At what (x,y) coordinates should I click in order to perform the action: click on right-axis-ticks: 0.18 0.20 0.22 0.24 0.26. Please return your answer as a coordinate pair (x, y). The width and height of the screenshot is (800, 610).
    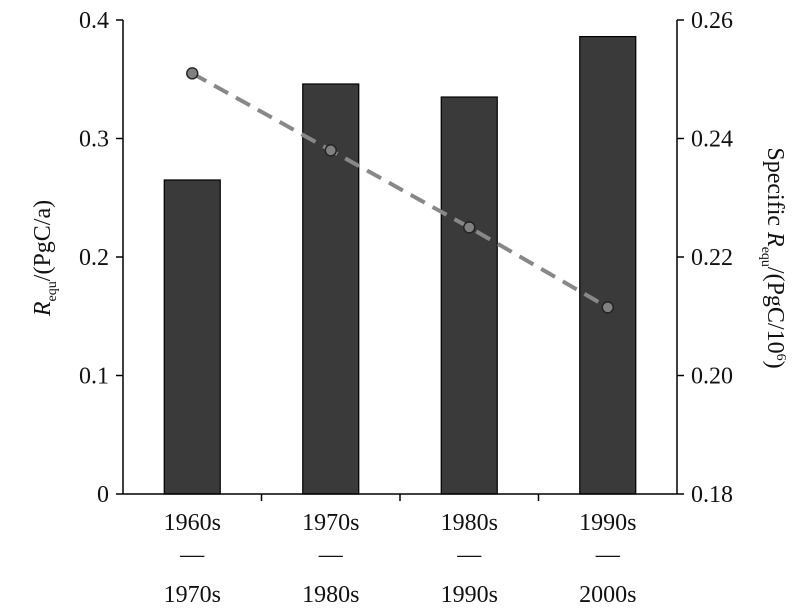
    Looking at the image, I should click on (705, 258).